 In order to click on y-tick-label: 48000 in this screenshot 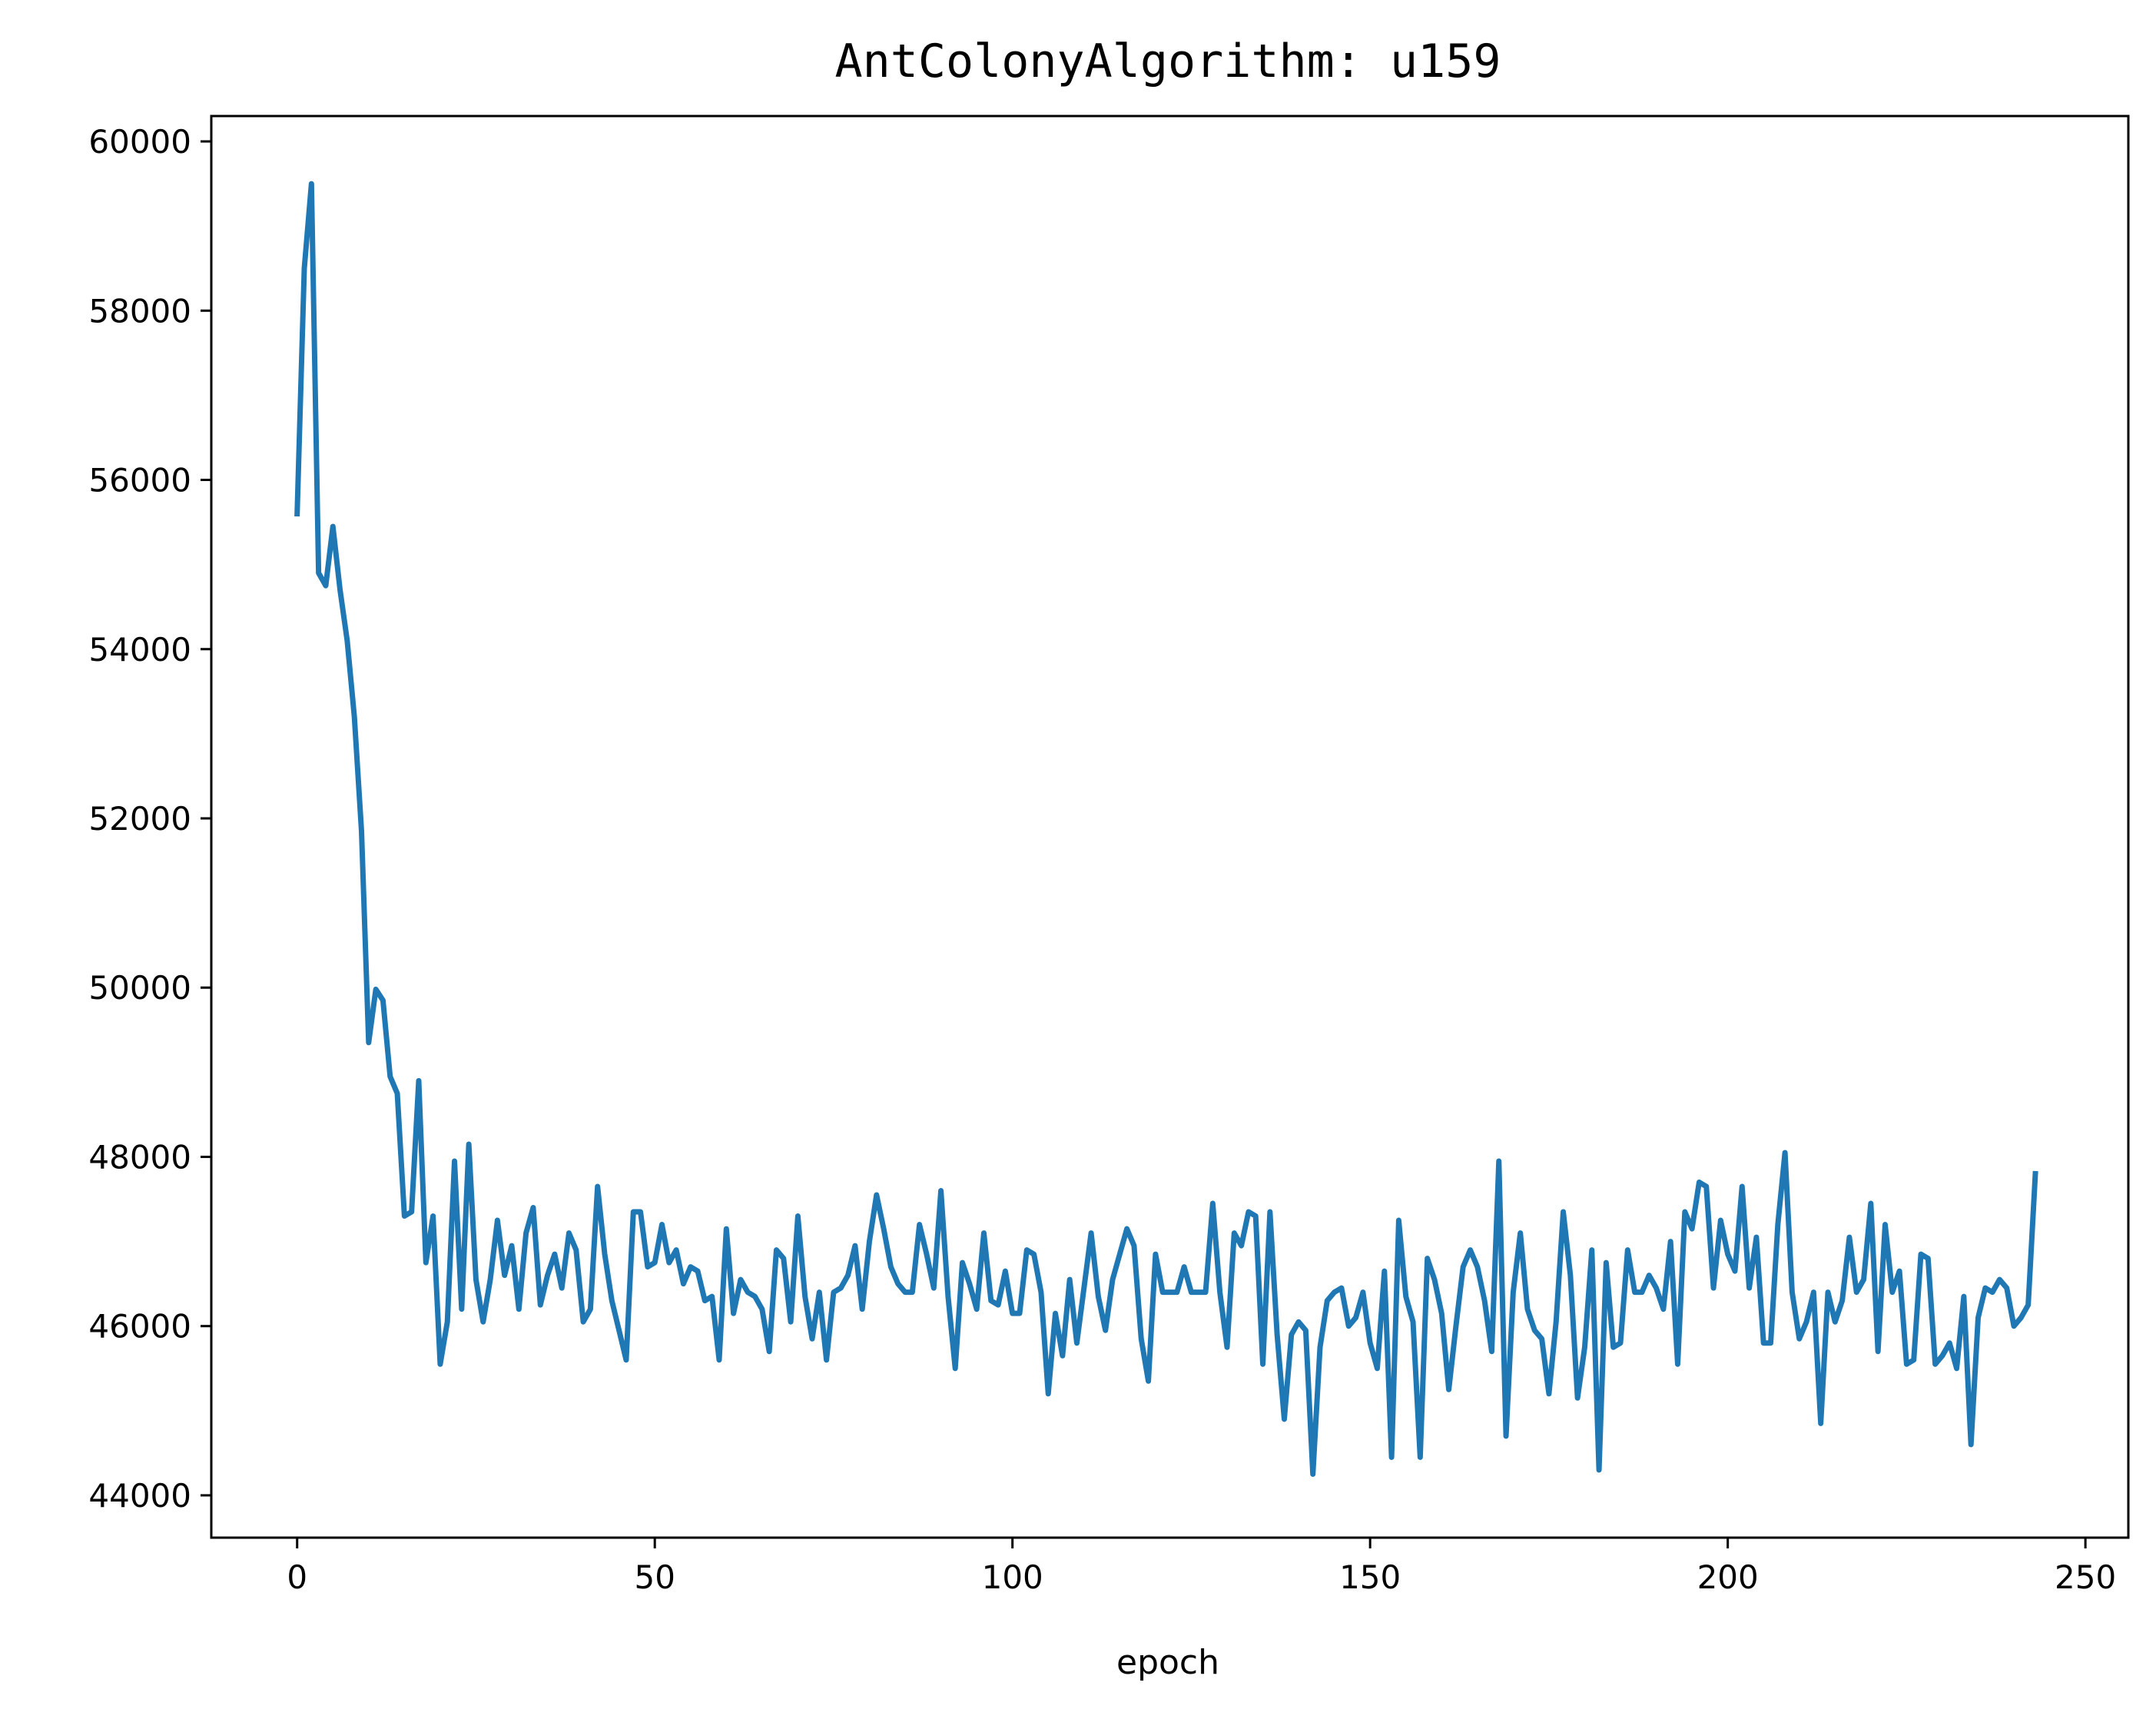, I will do `click(139, 1157)`.